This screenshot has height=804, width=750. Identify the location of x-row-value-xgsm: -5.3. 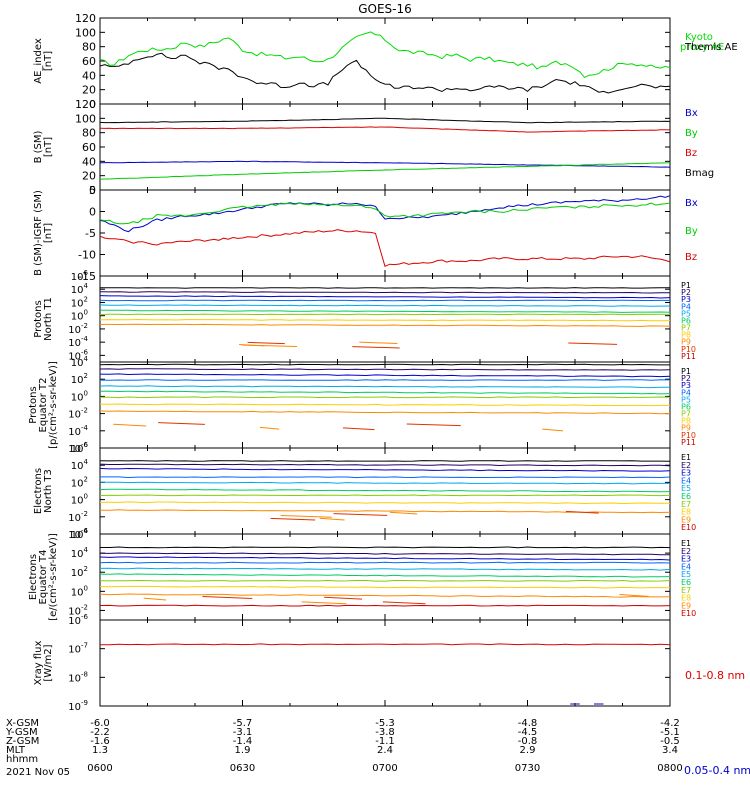
(385, 723).